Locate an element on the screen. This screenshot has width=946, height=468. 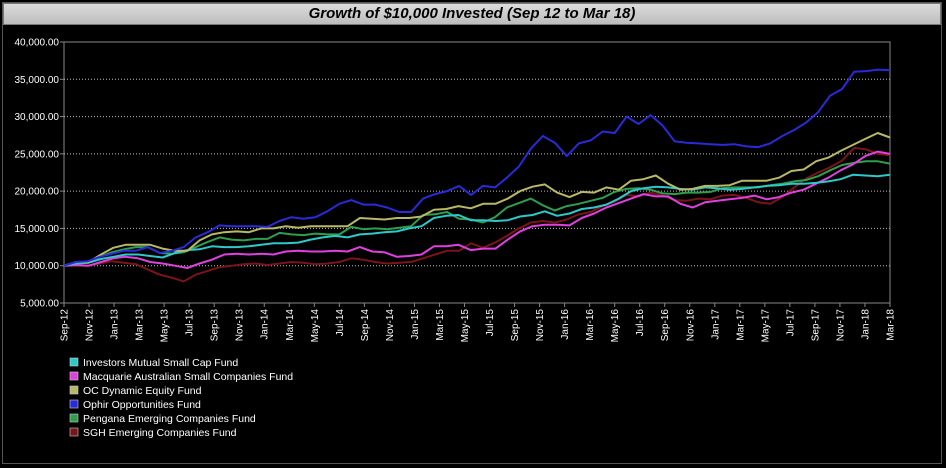
x-tick-label: May-13 is located at coordinates (165, 326).